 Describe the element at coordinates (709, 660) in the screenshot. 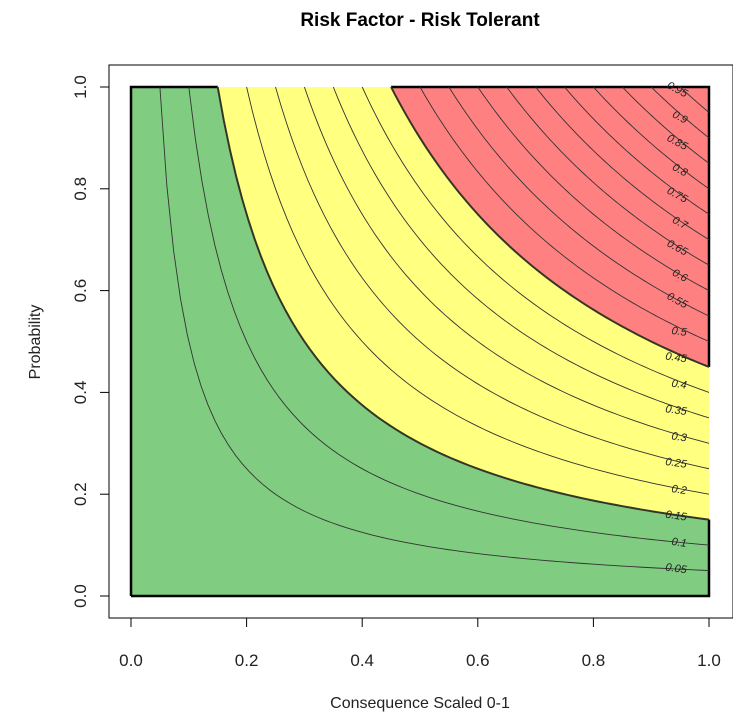

I see `x-tick-label: 1.0` at that location.